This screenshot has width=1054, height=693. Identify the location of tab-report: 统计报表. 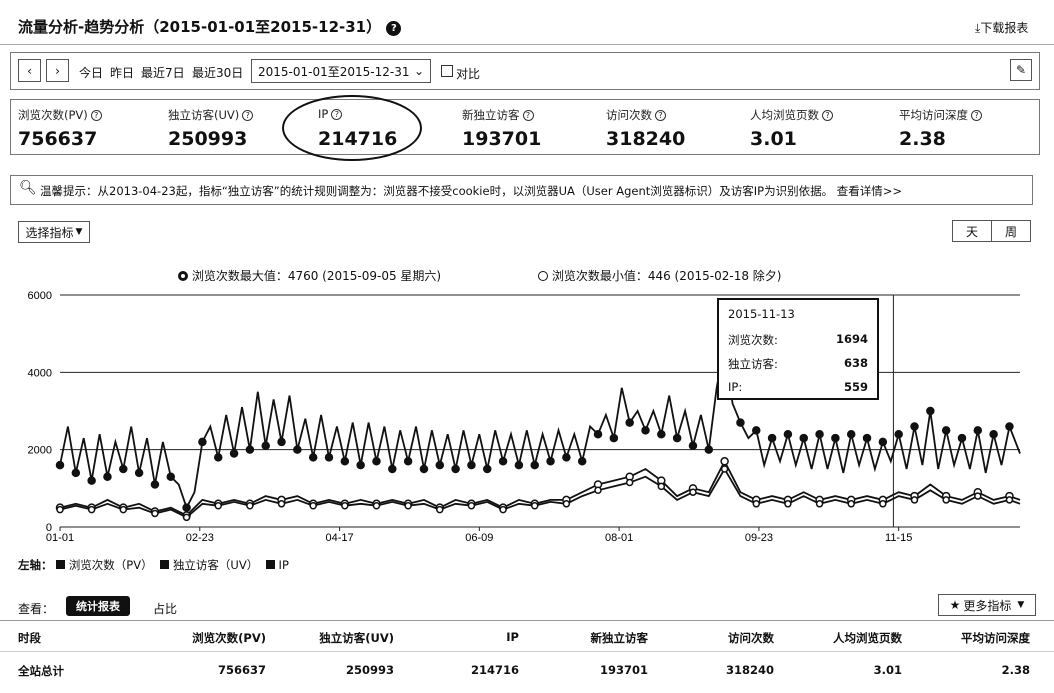
(98, 606).